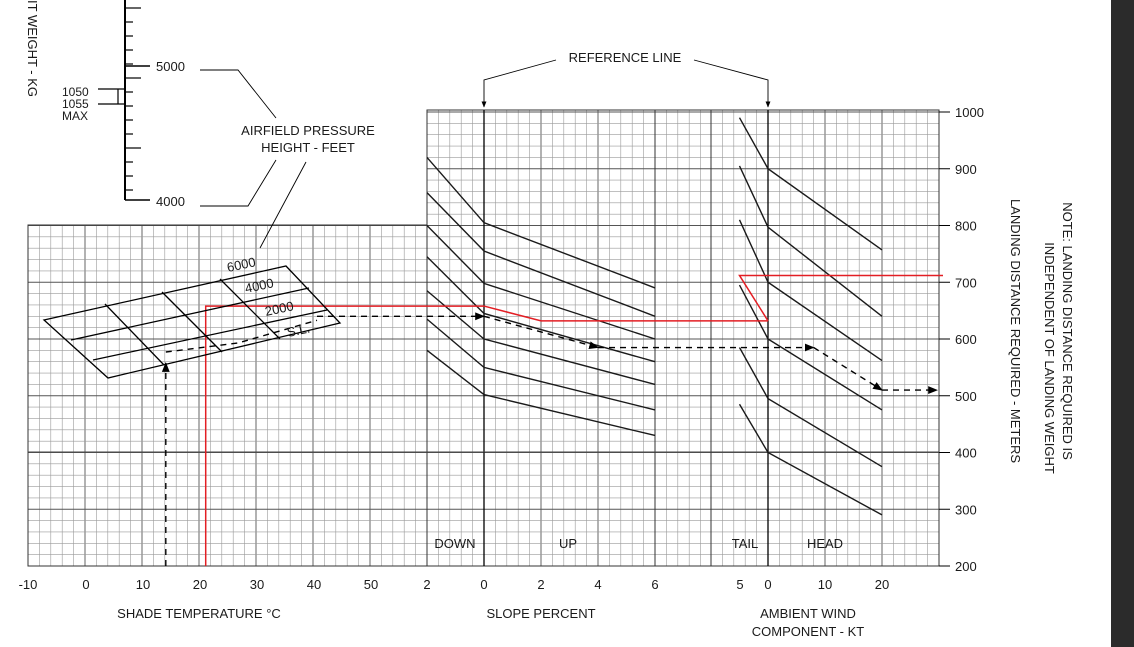 The width and height of the screenshot is (1134, 647). What do you see at coordinates (170, 66) in the screenshot?
I see `weight-tick-5000: 5000` at bounding box center [170, 66].